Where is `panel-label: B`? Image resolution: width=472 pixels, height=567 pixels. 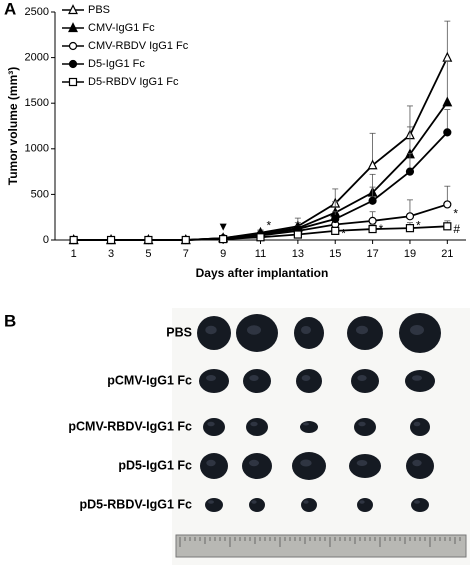
panel-label: B is located at coordinates (10, 320).